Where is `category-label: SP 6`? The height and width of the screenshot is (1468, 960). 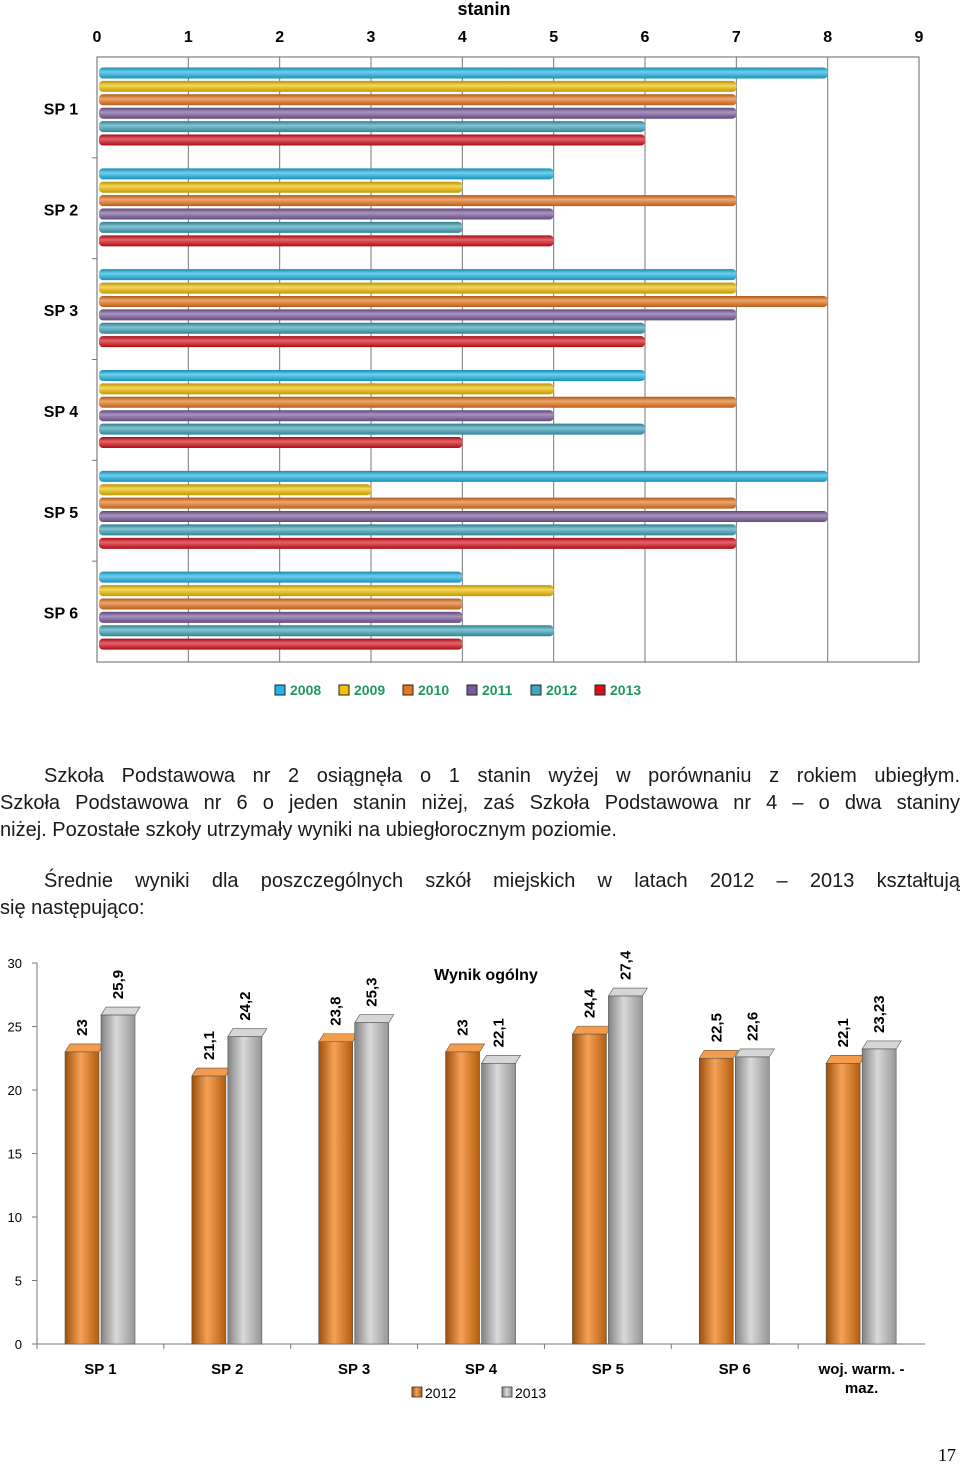
category-label: SP 6 is located at coordinates (735, 1369).